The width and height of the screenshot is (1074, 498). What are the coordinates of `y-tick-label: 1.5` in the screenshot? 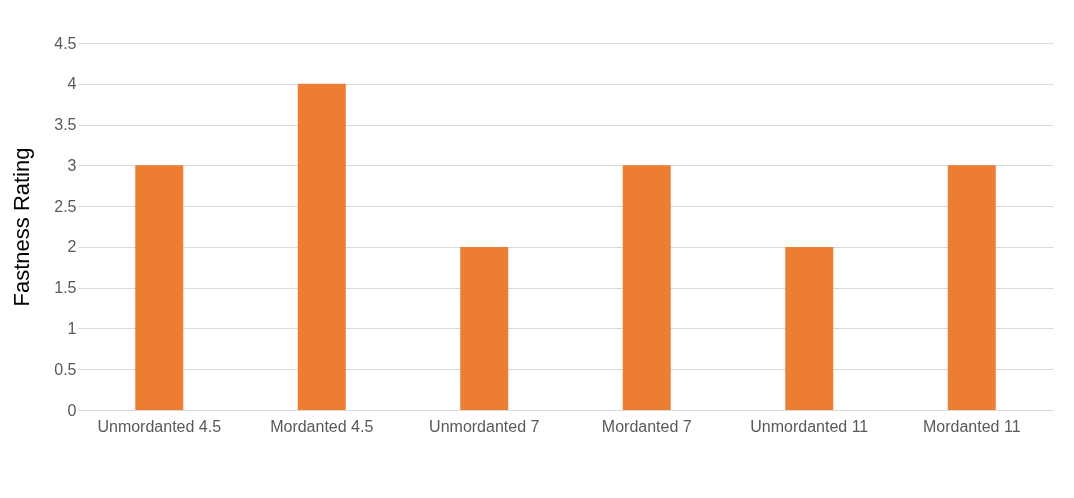 It's located at (65, 288).